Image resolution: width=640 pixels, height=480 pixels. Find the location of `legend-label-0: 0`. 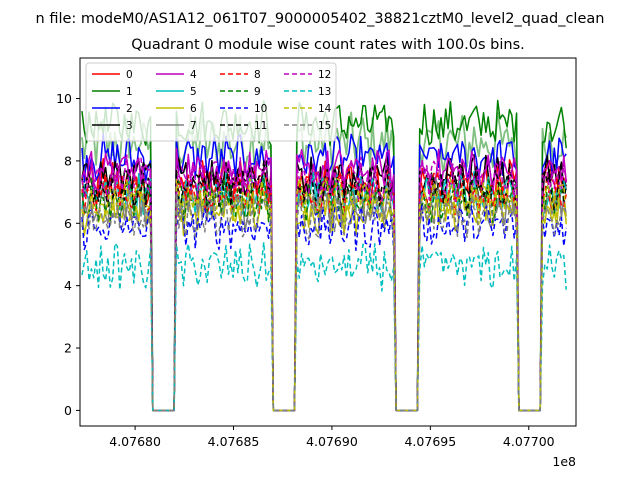

legend-label-0: 0 is located at coordinates (129, 75).